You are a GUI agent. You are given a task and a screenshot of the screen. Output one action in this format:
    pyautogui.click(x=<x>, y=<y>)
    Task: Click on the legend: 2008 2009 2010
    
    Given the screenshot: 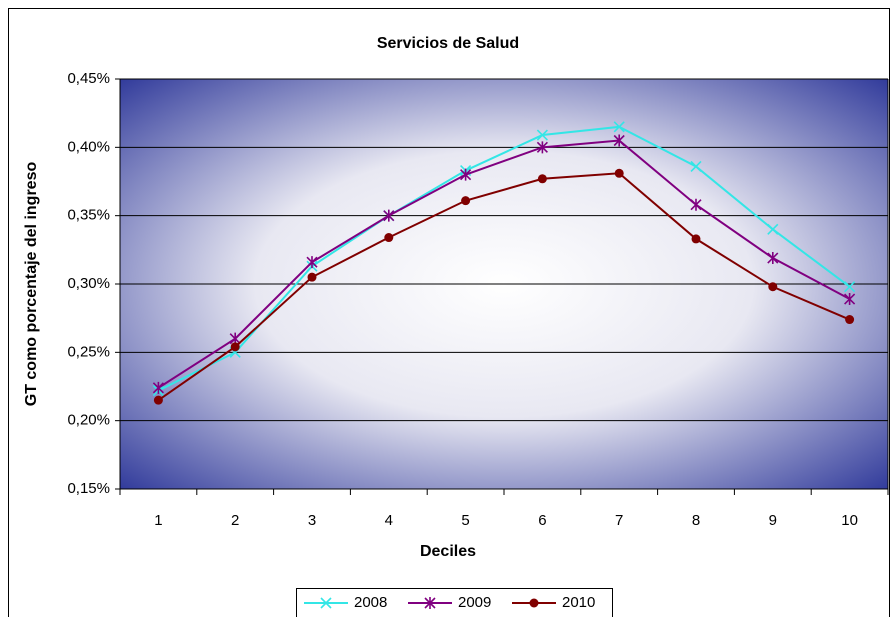 What is the action you would take?
    pyautogui.click(x=454, y=602)
    